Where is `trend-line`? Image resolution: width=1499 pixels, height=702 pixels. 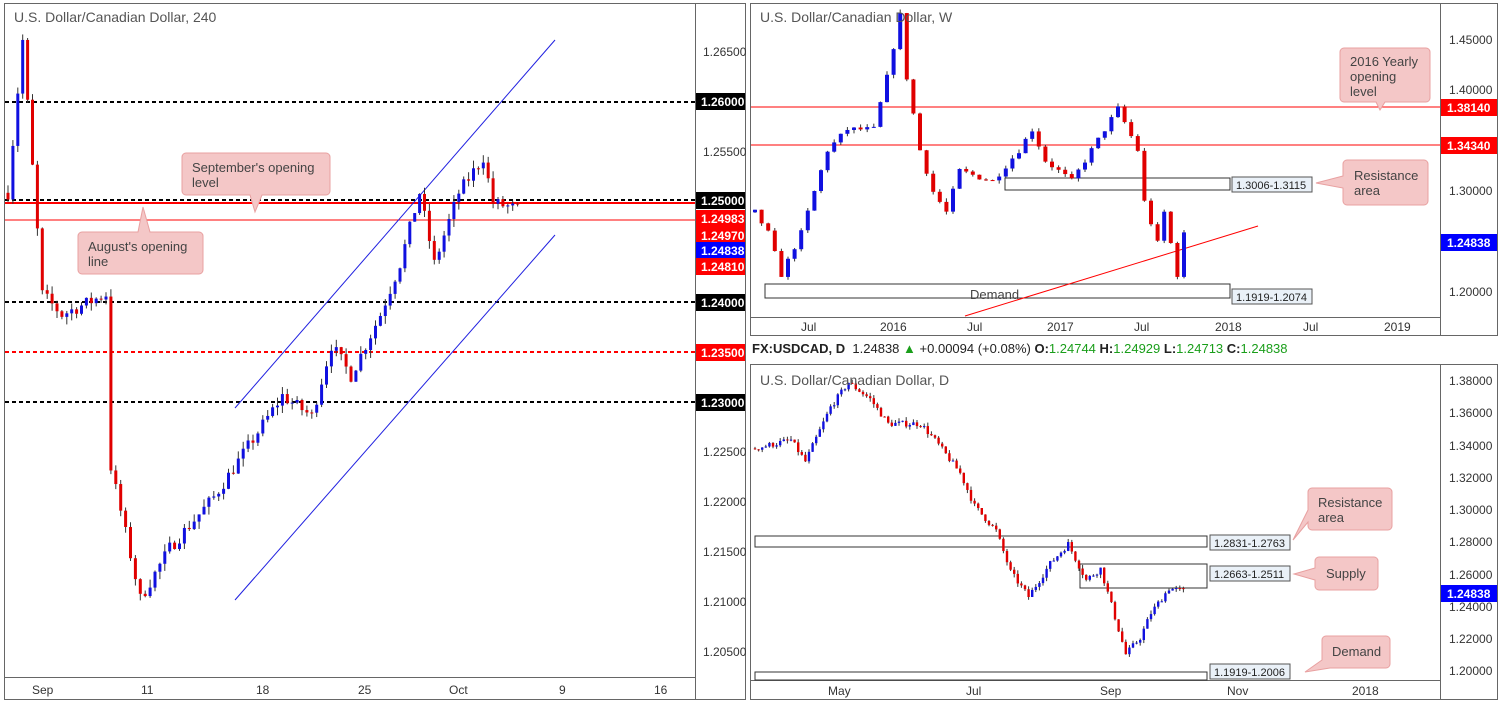 trend-line is located at coordinates (1111, 271).